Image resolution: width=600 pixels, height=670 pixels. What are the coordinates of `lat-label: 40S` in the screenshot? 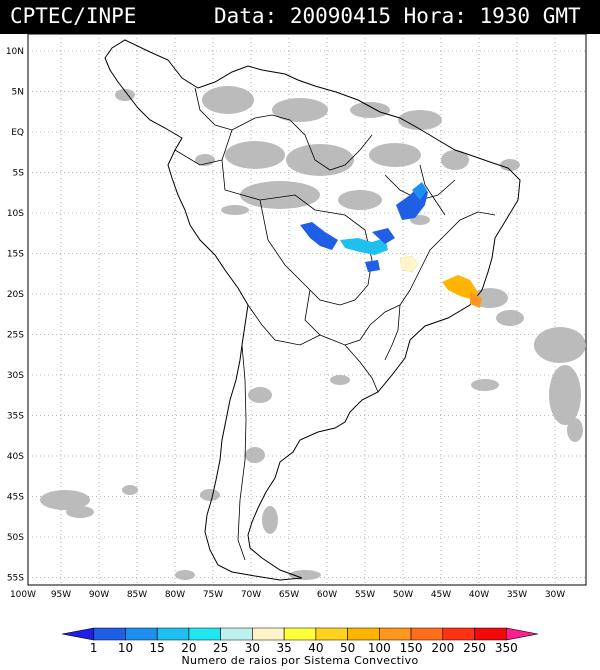 It's located at (15, 457).